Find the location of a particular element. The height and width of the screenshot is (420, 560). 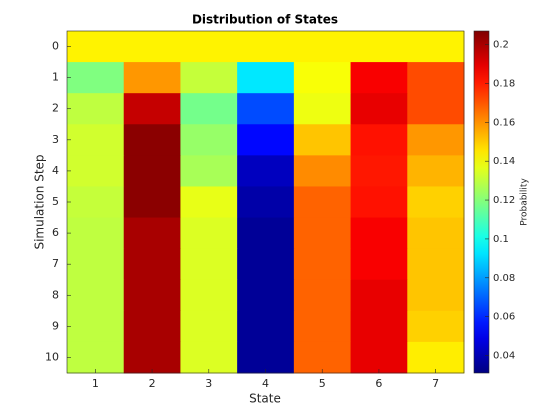

colorbar-tick-label: 0.14 is located at coordinates (504, 161).